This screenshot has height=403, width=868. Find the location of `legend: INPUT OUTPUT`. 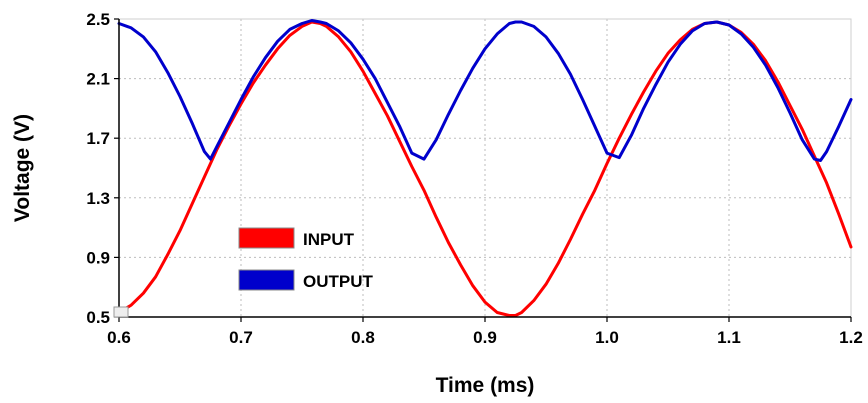

legend: INPUT OUTPUT is located at coordinates (306, 259).